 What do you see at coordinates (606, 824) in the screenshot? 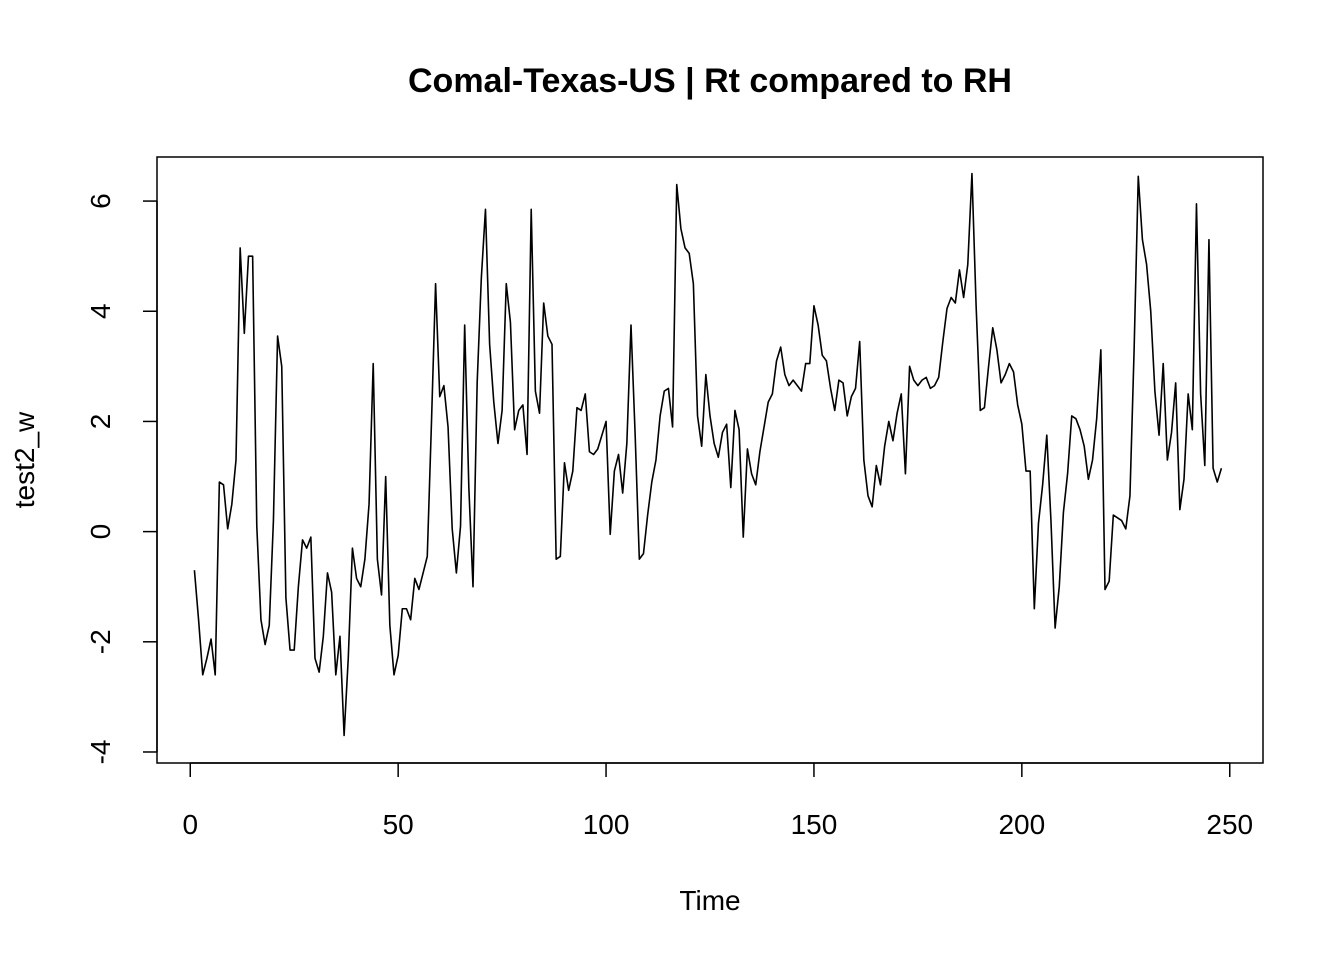
I see `x-tick-label: 100` at bounding box center [606, 824].